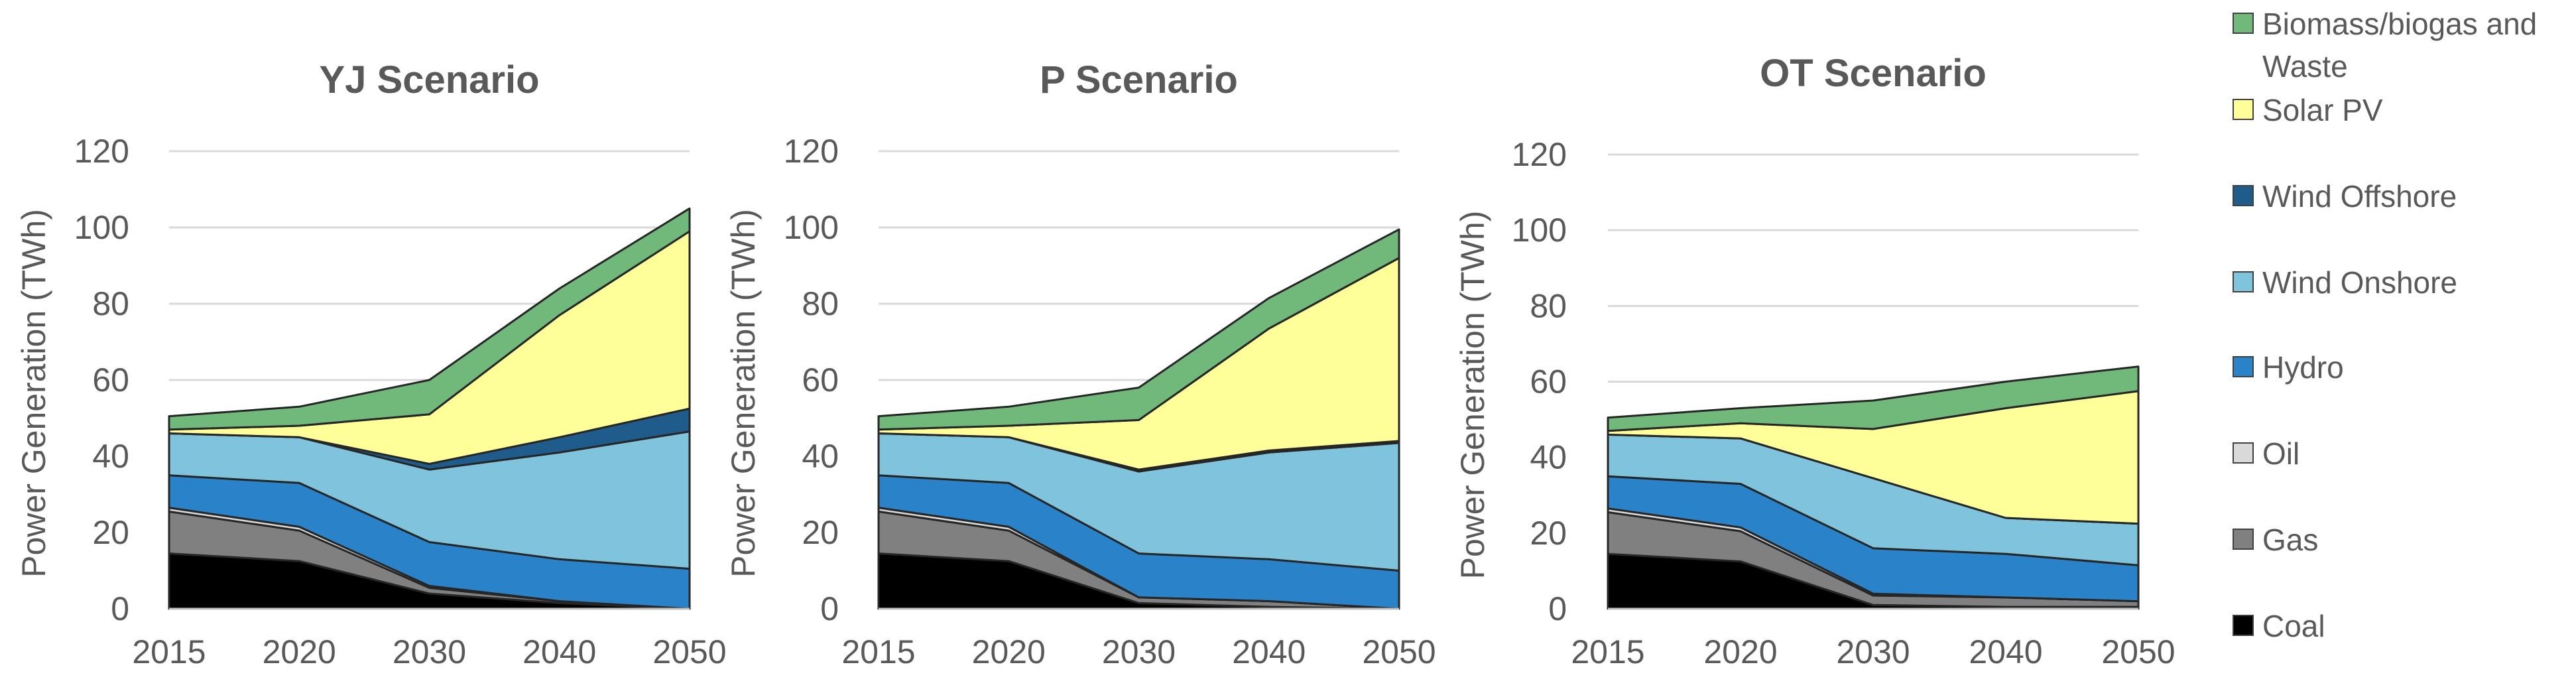 This screenshot has width=2576, height=693. Describe the element at coordinates (2243, 453) in the screenshot. I see `legend-swatch-oil` at that location.